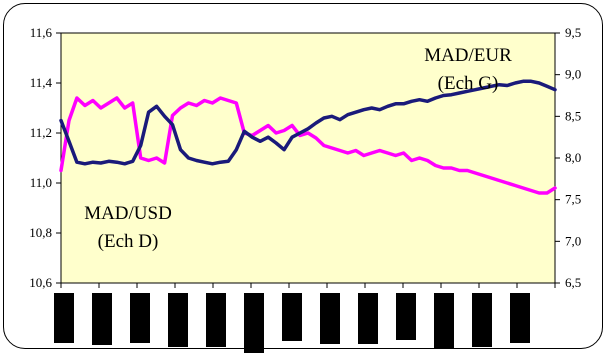 The height and width of the screenshot is (354, 608). I want to click on right-tick-label: 8,0, so click(573, 157).